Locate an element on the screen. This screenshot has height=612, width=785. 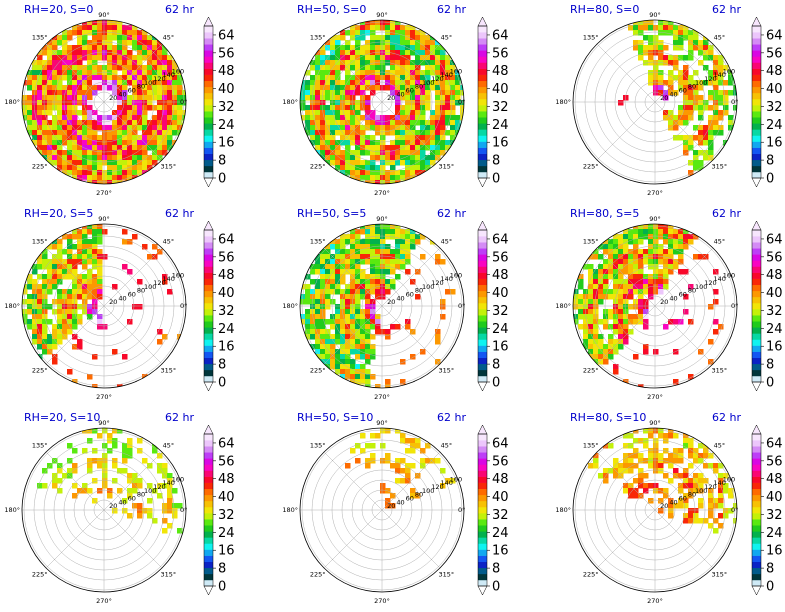
colorbar-tick-label: 8 is located at coordinates (222, 569).